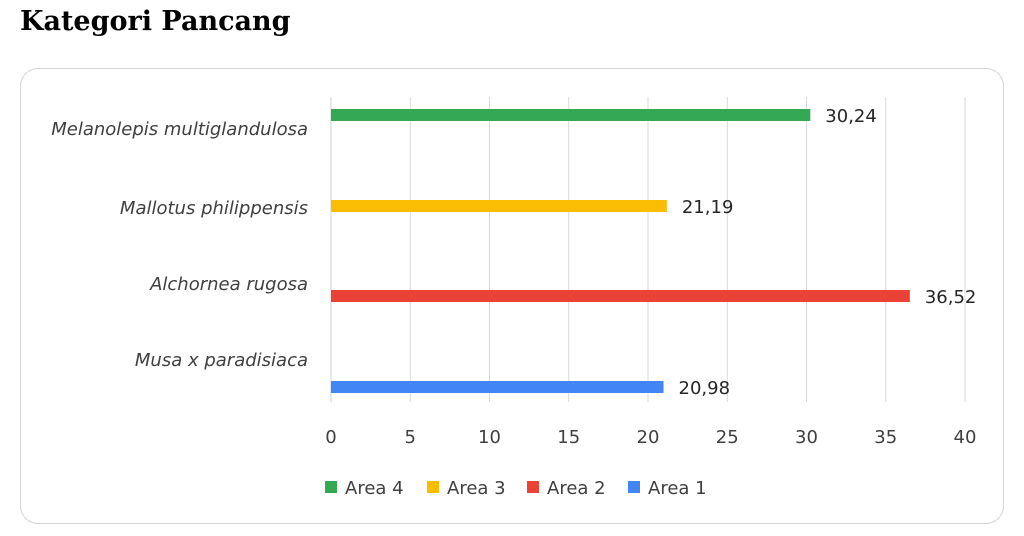 The width and height of the screenshot is (1024, 536). Describe the element at coordinates (330, 437) in the screenshot. I see `x-tick-label: 0` at that location.